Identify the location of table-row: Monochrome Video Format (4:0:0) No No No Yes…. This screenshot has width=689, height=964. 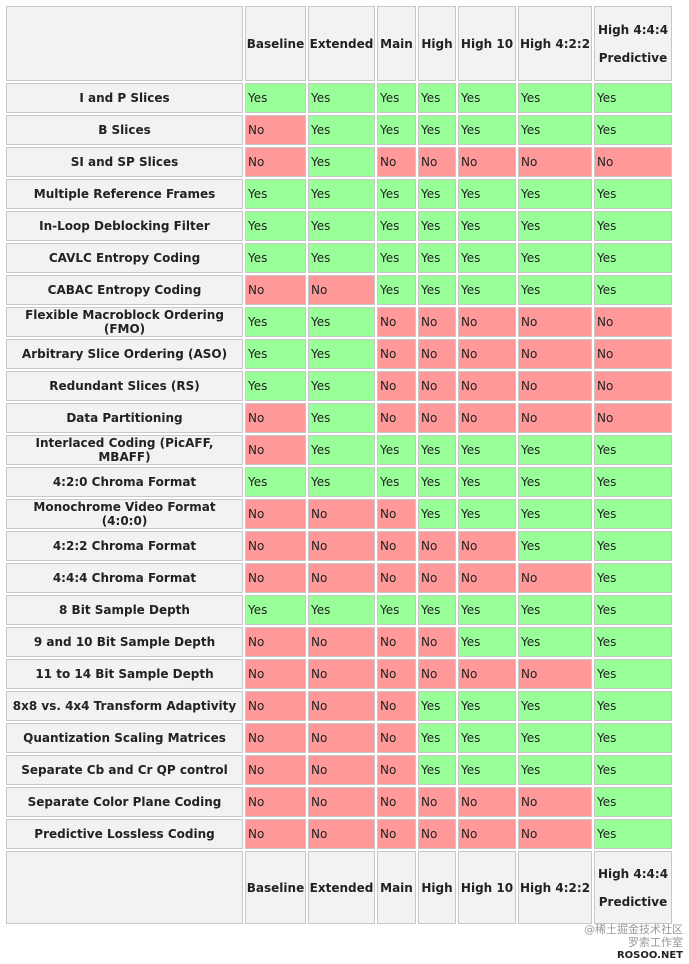
(339, 514).